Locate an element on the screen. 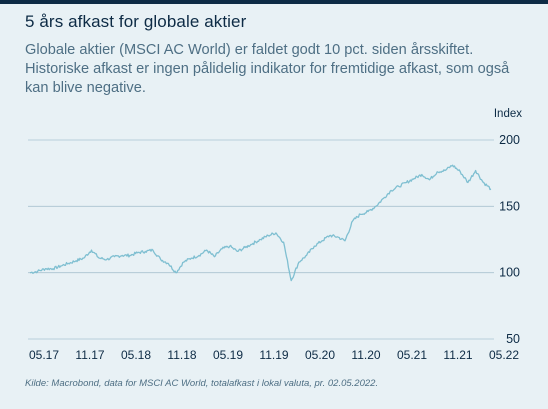 The width and height of the screenshot is (548, 409). x-tick-label: 11.17 is located at coordinates (89, 355).